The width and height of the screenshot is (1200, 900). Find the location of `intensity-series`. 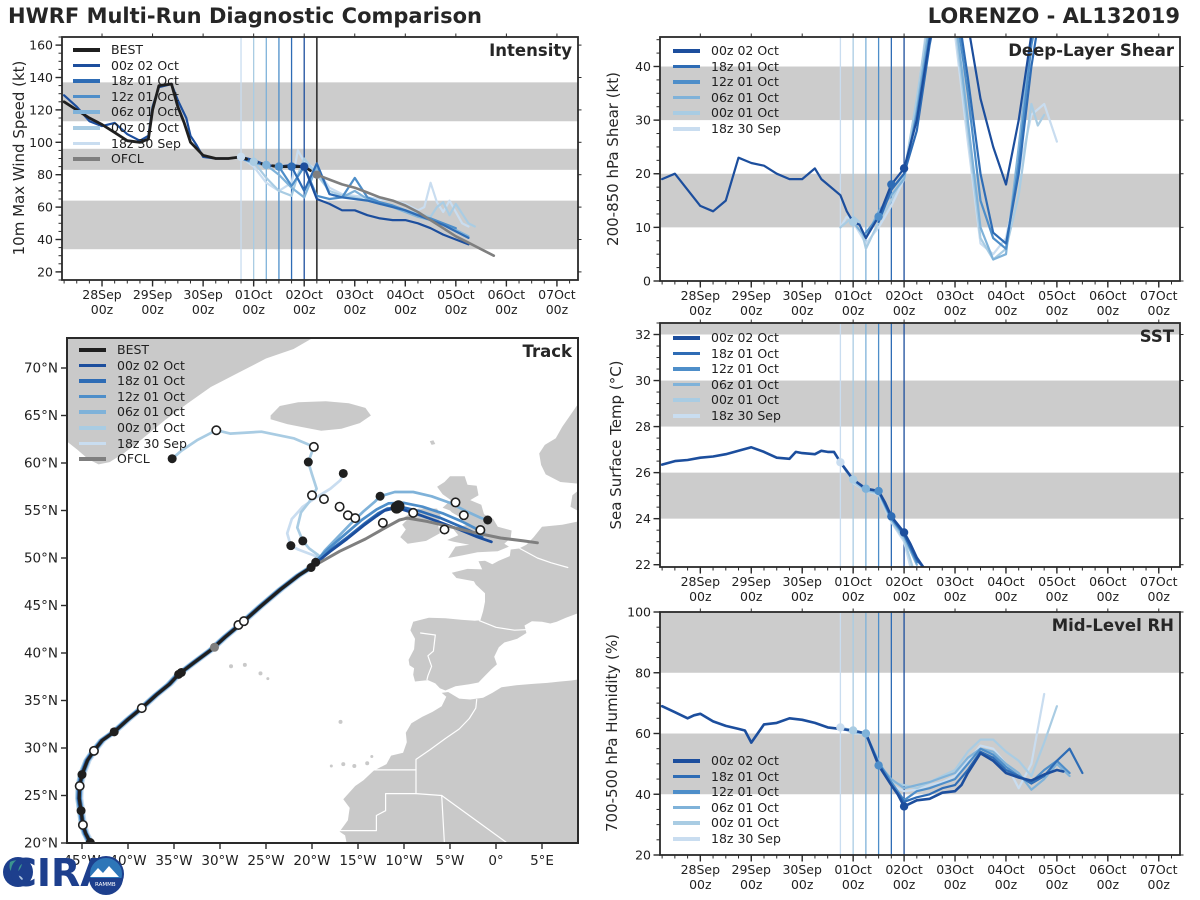

intensity-series is located at coordinates (279, 169).